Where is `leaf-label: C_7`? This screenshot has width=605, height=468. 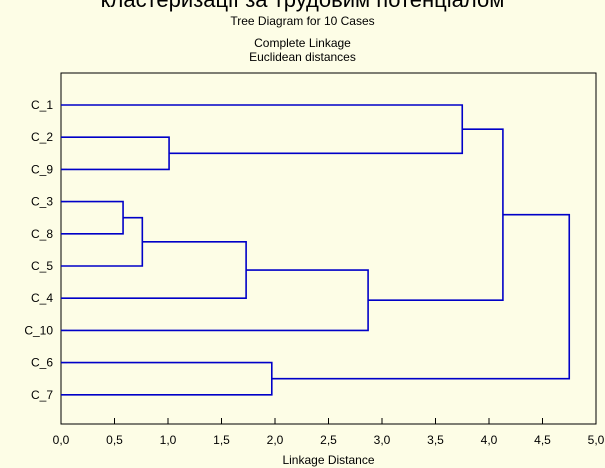
leaf-label: C_7 is located at coordinates (42, 395).